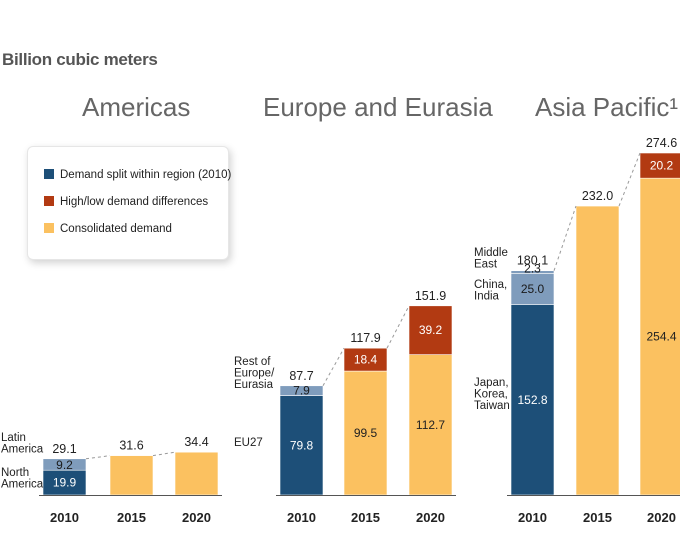 Image resolution: width=680 pixels, height=559 pixels. Describe the element at coordinates (491, 253) in the screenshot. I see `side-label-middle-east-0: Middle` at that location.